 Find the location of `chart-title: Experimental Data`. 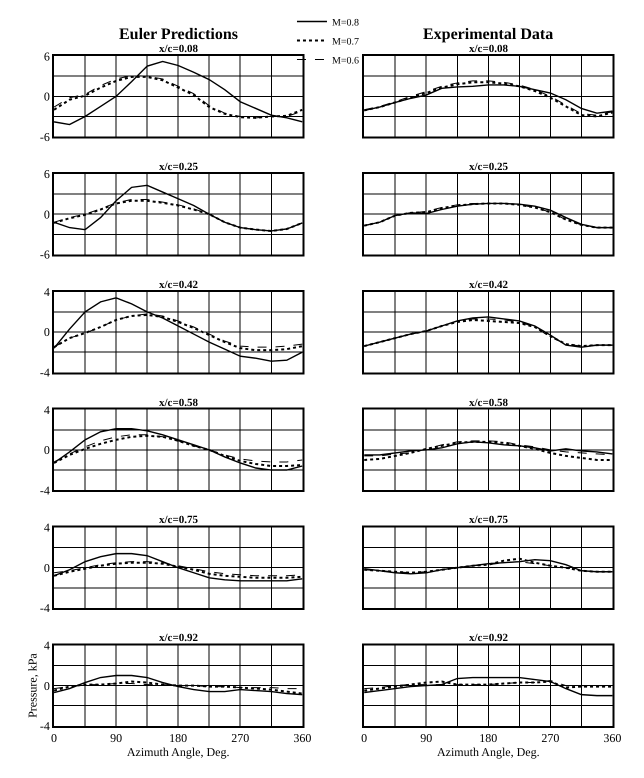

chart-title: Experimental Data is located at coordinates (488, 34).